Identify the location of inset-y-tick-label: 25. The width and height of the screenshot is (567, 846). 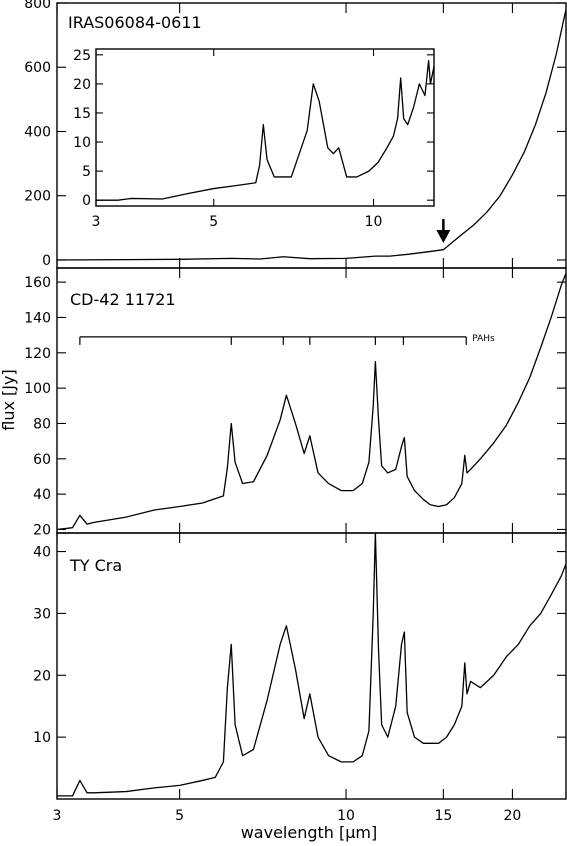
(82, 56).